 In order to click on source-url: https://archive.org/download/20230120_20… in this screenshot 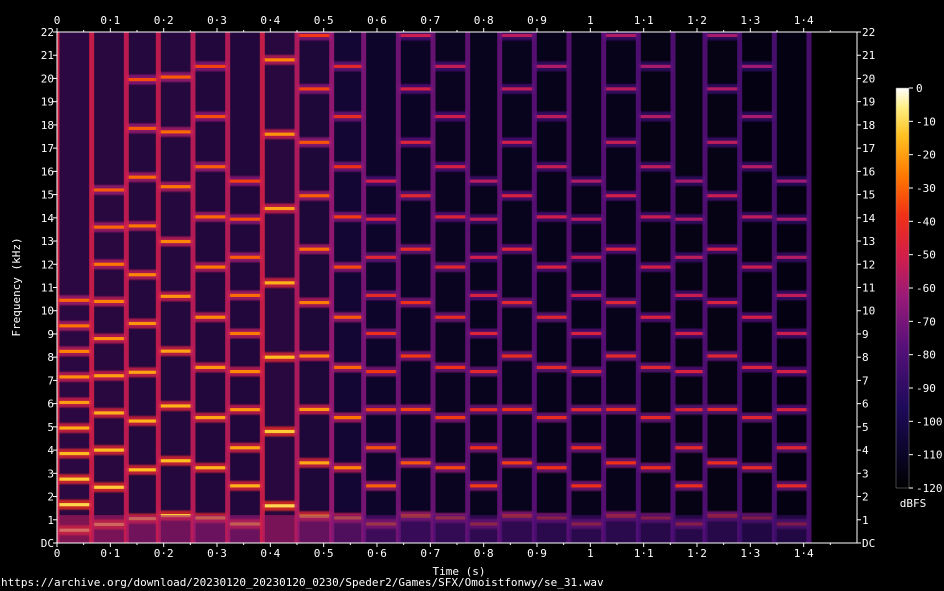, I will do `click(302, 582)`.